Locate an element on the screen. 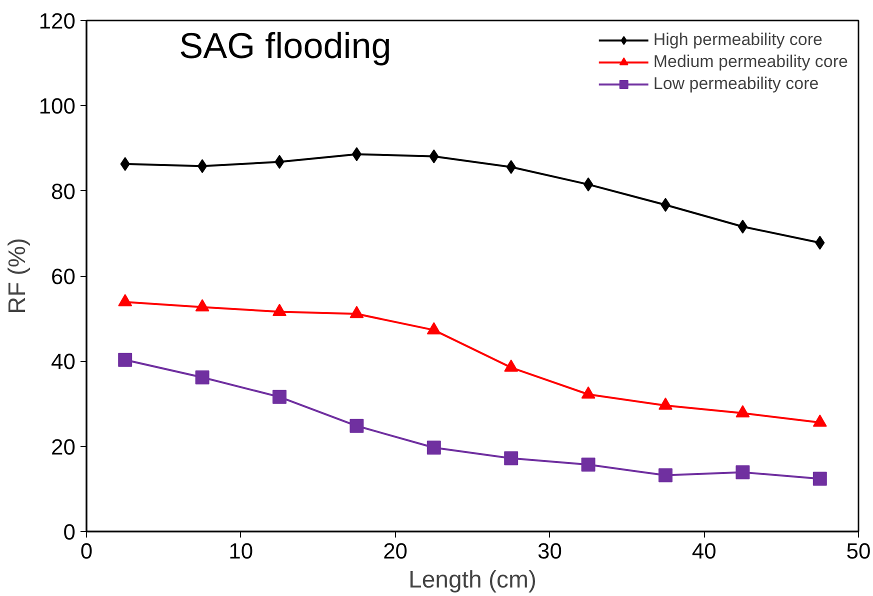  legend-label: High permeability core is located at coordinates (737, 40).